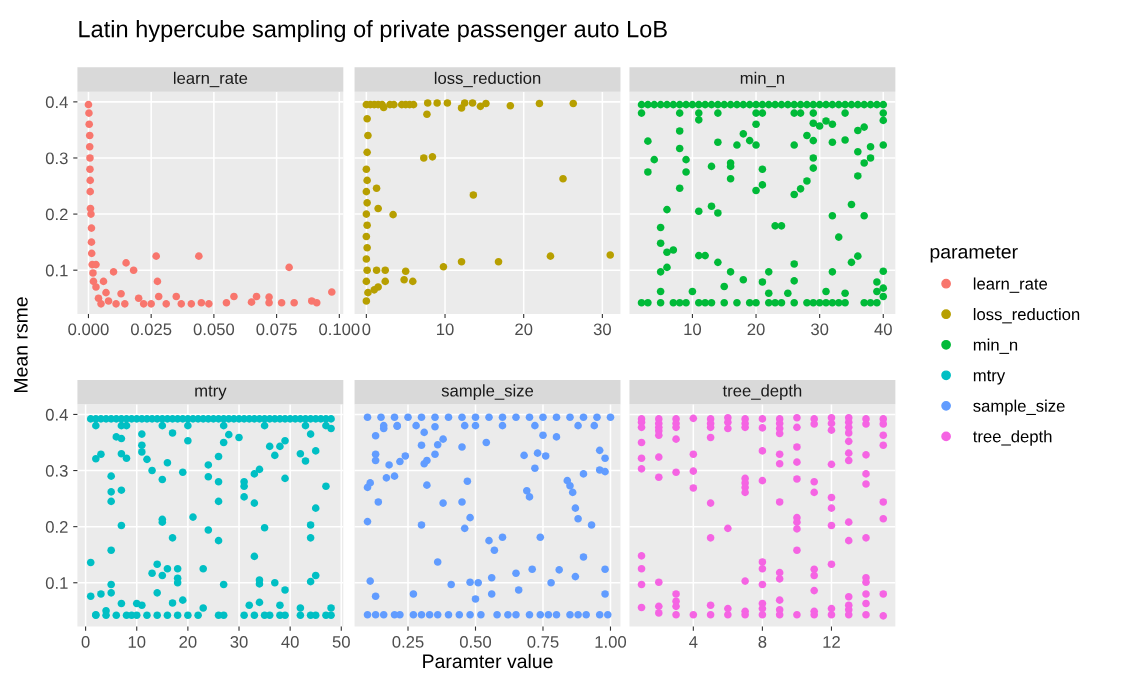  What do you see at coordinates (487, 79) in the screenshot?
I see `chart-title: loss_reduction` at bounding box center [487, 79].